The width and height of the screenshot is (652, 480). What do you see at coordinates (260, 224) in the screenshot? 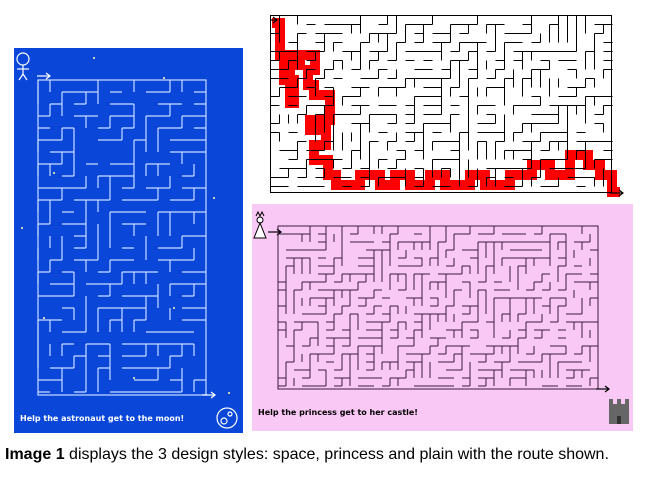
I see `princess-icon` at bounding box center [260, 224].